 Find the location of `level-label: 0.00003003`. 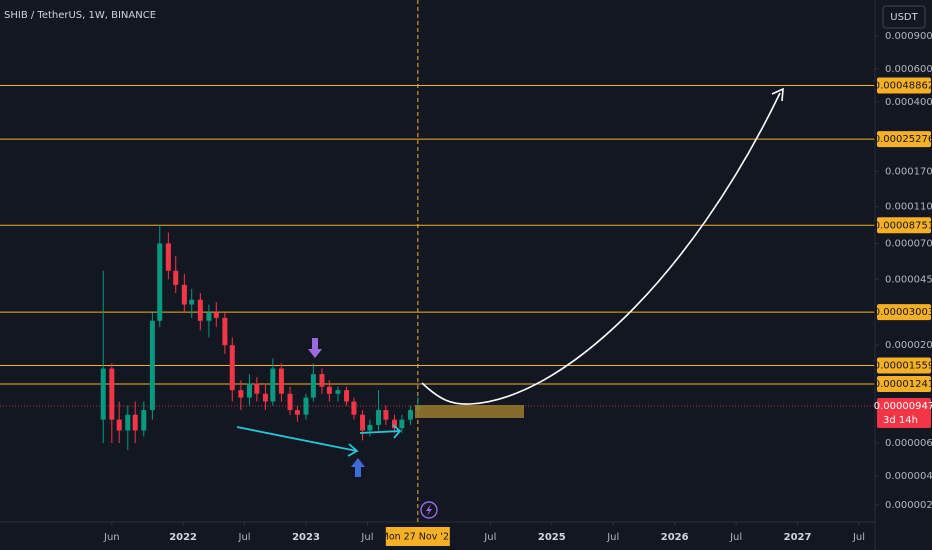

level-label: 0.00003003 is located at coordinates (903, 312).